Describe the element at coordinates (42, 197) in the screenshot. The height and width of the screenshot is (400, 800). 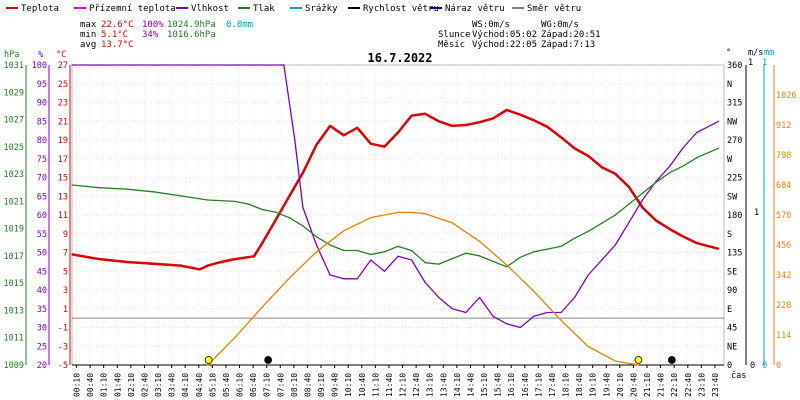
I see `humidity-tick-7: 65` at that location.